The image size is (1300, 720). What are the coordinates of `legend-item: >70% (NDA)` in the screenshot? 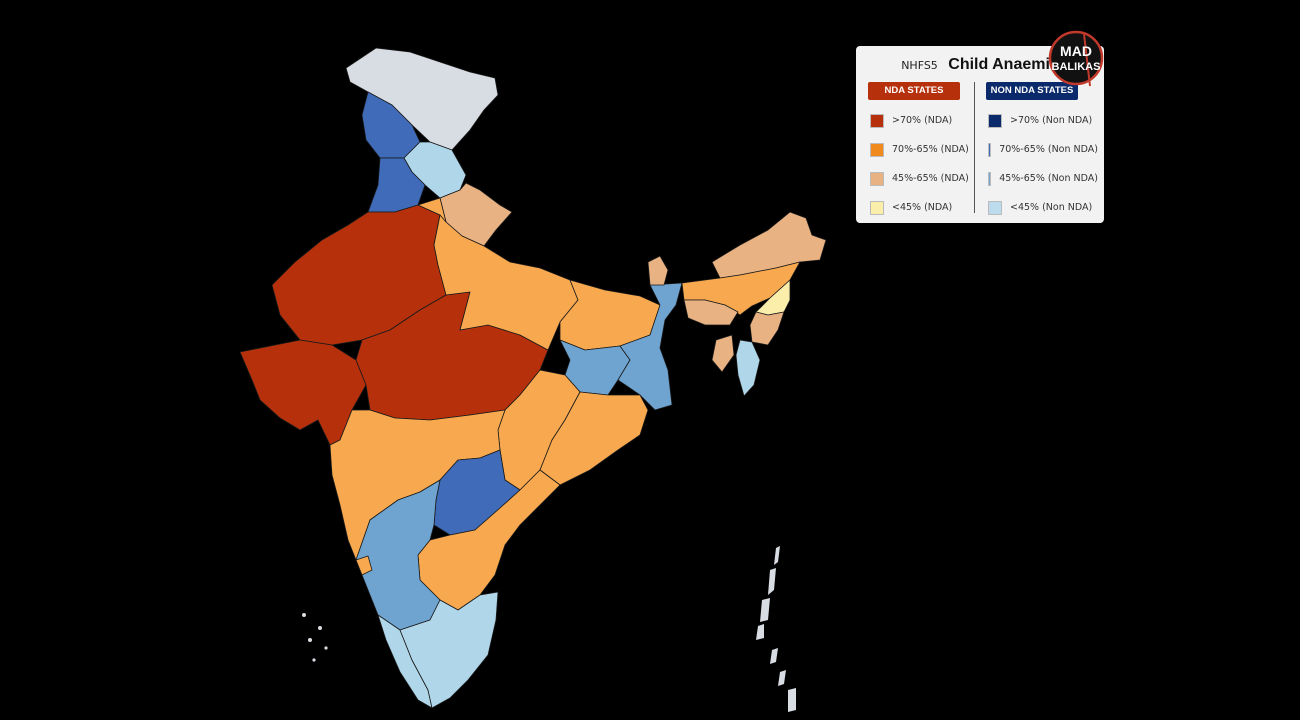 It's located at (925, 120).